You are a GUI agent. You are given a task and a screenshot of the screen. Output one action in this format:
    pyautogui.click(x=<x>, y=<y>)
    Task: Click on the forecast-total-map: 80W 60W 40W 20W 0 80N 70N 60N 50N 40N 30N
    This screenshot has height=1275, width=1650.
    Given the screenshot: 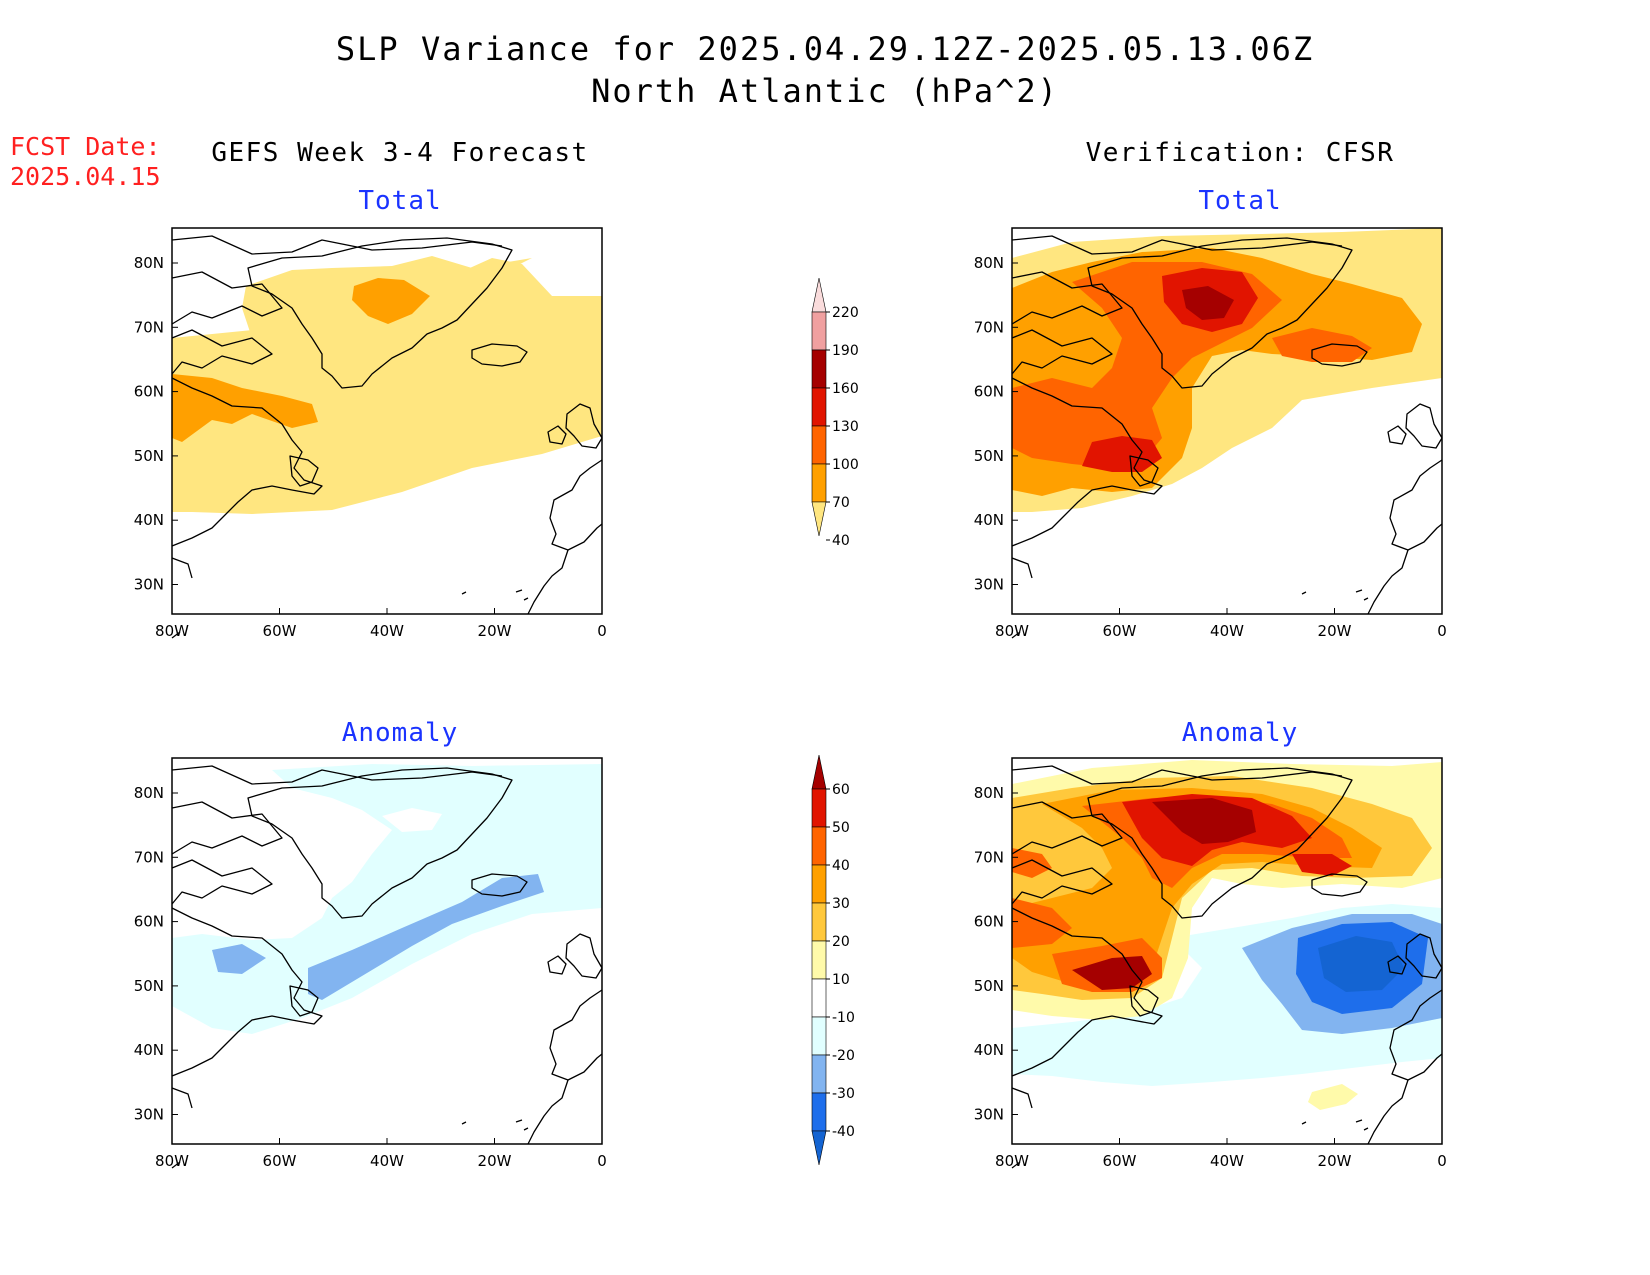 What is the action you would take?
    pyautogui.click(x=370, y=433)
    